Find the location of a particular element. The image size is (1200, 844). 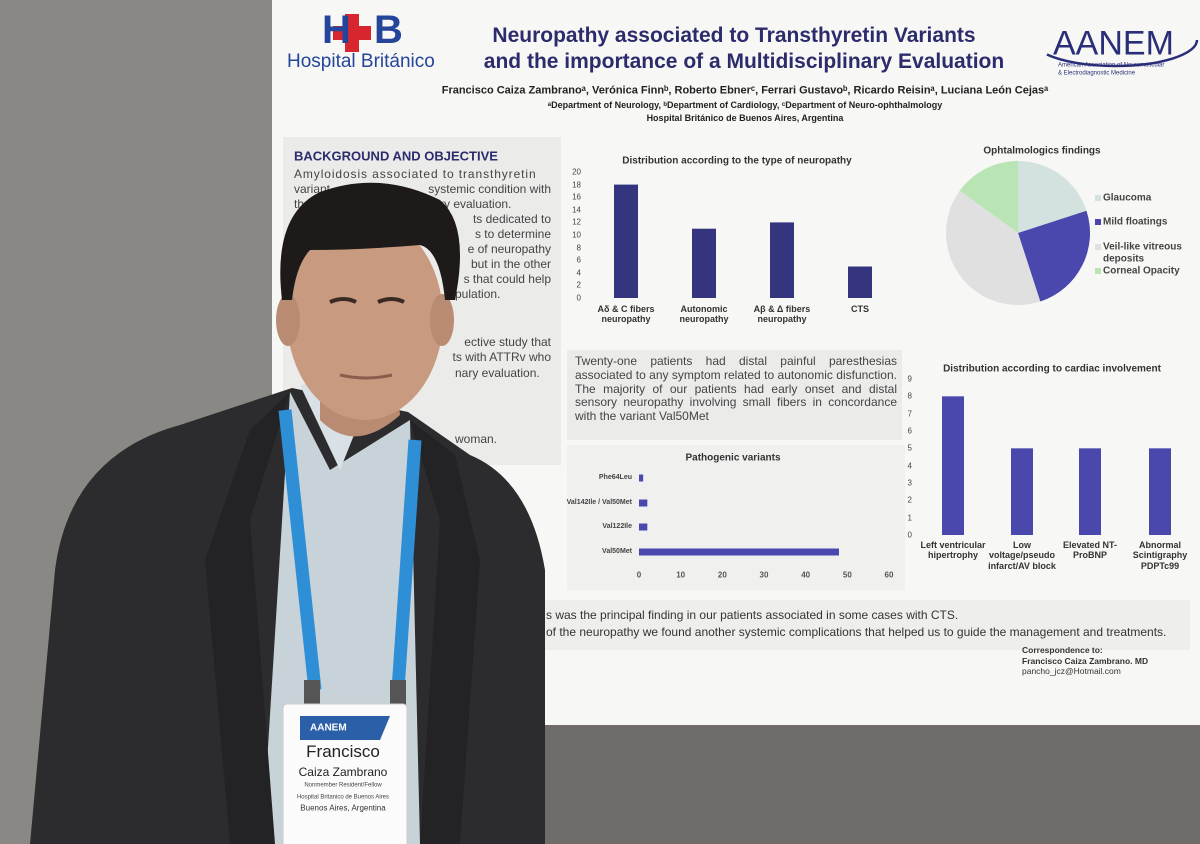

body-text: systemic condition with is located at coordinates (489, 189).